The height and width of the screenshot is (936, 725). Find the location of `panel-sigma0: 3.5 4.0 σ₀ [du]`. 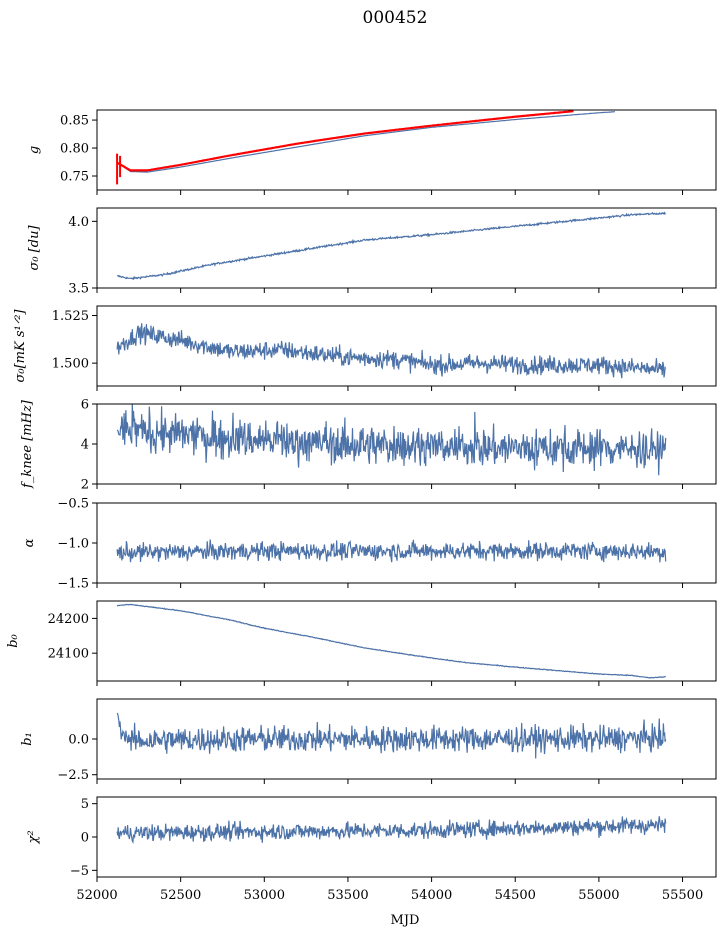

panel-sigma0: 3.5 4.0 σ₀ [du] is located at coordinates (372, 252).